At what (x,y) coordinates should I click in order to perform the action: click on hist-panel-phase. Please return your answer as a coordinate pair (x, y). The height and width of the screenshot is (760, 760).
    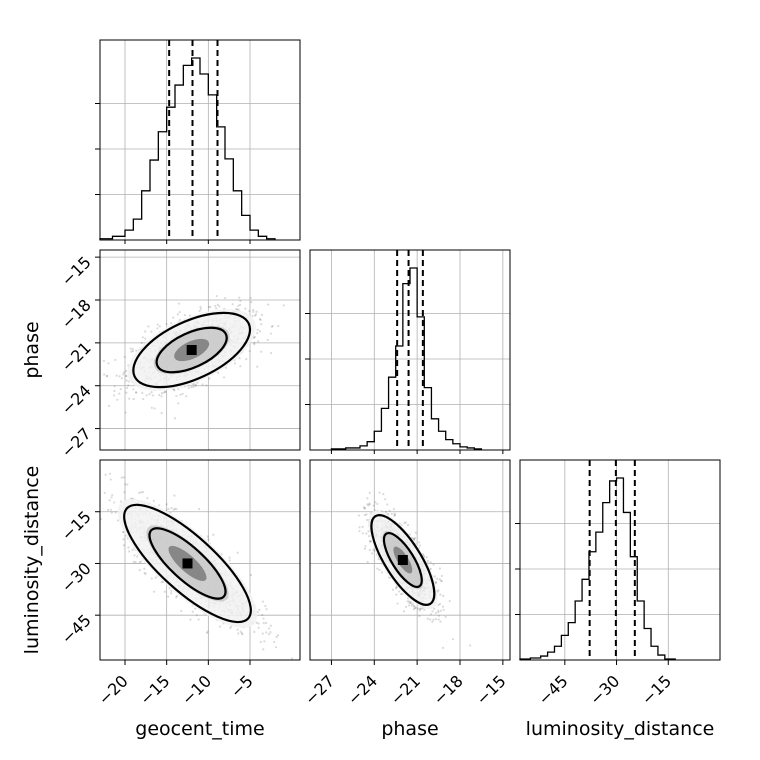
    Looking at the image, I should click on (408, 350).